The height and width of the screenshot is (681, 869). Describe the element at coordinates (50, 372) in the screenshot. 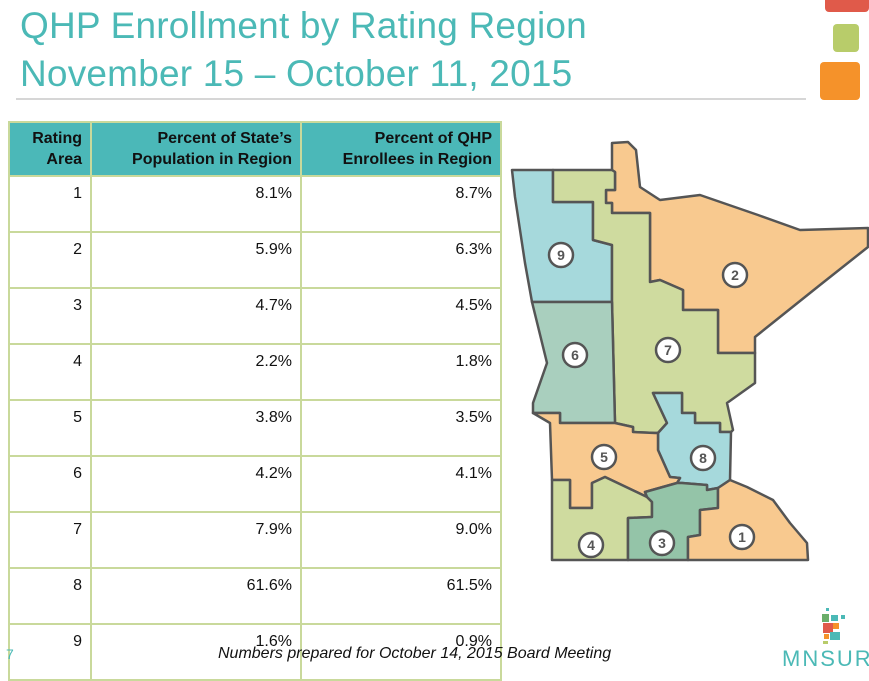

I see `rating-area-cell: 4` at that location.